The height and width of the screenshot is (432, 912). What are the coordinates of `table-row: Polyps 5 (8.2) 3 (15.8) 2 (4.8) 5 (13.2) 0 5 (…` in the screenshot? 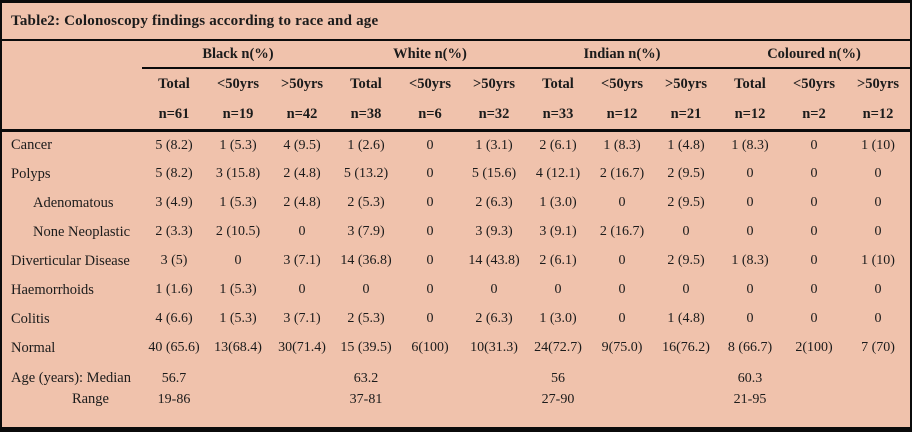 It's located at (456, 174).